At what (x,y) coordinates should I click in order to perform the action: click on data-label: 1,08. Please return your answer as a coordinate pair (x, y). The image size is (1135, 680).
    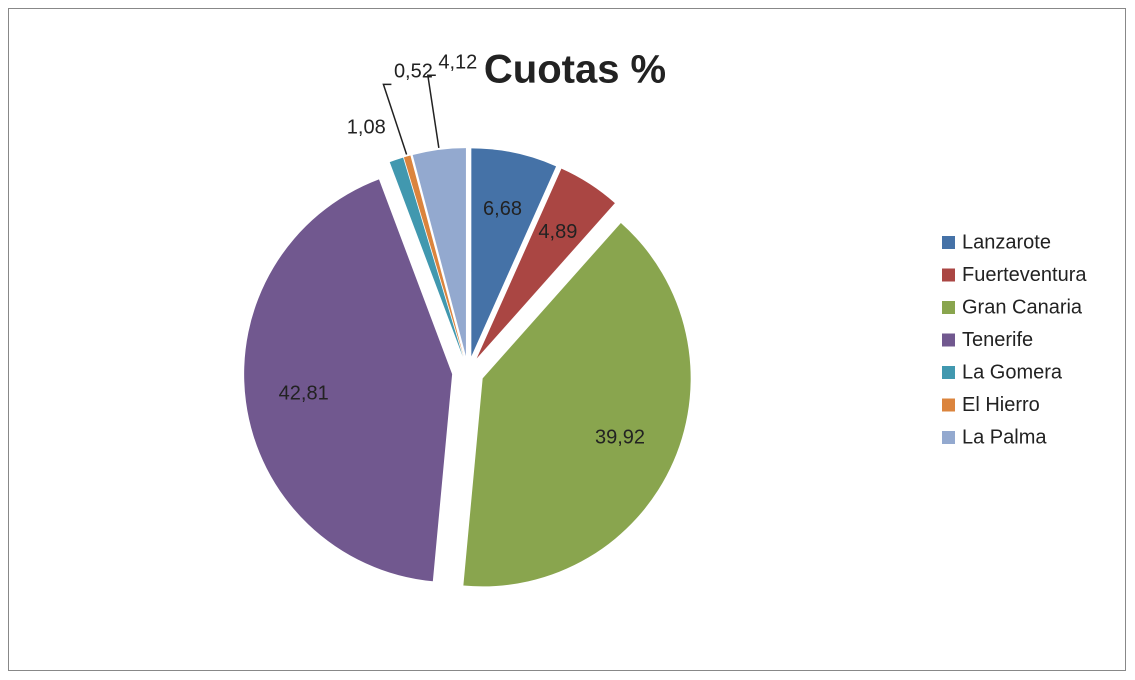
    Looking at the image, I should click on (366, 128).